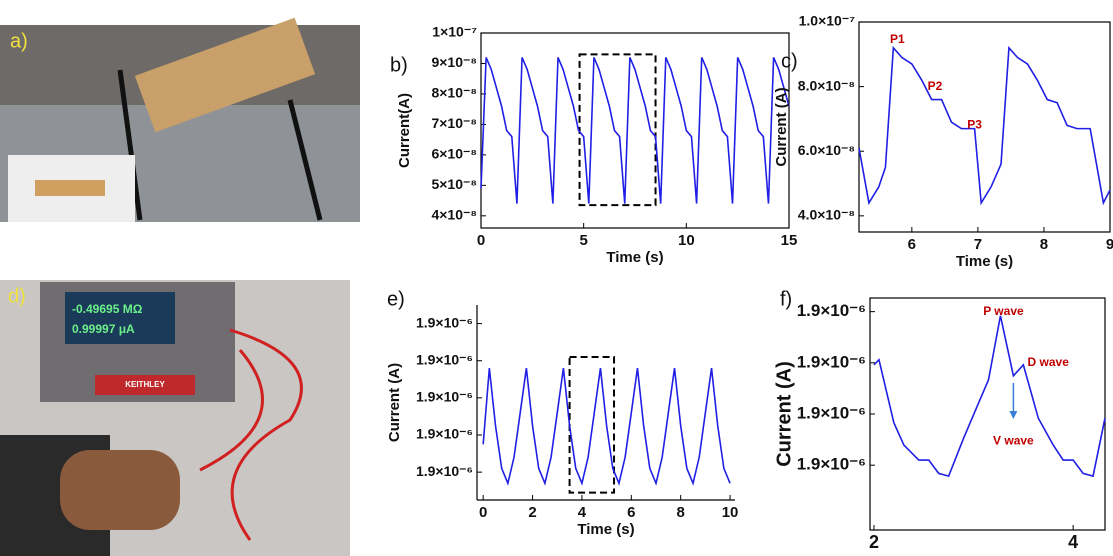 The image size is (1113, 556). What do you see at coordinates (225, 75) in the screenshot?
I see `sensor-patch` at bounding box center [225, 75].